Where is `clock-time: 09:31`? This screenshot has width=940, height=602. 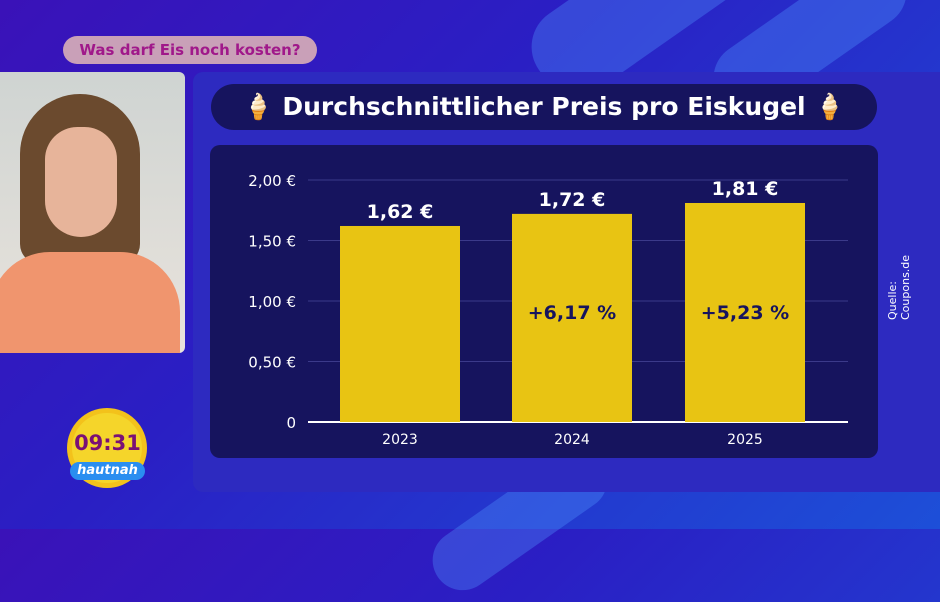 clock-time: 09:31 is located at coordinates (107, 443).